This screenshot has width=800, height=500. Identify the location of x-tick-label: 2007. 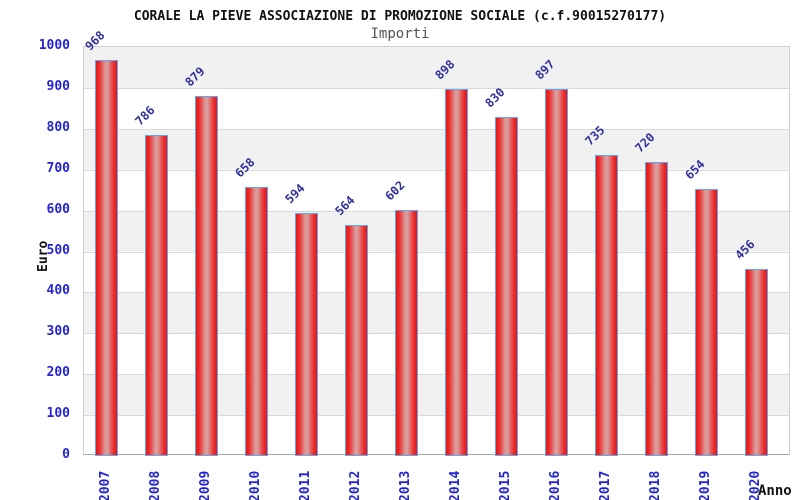
(105, 485).